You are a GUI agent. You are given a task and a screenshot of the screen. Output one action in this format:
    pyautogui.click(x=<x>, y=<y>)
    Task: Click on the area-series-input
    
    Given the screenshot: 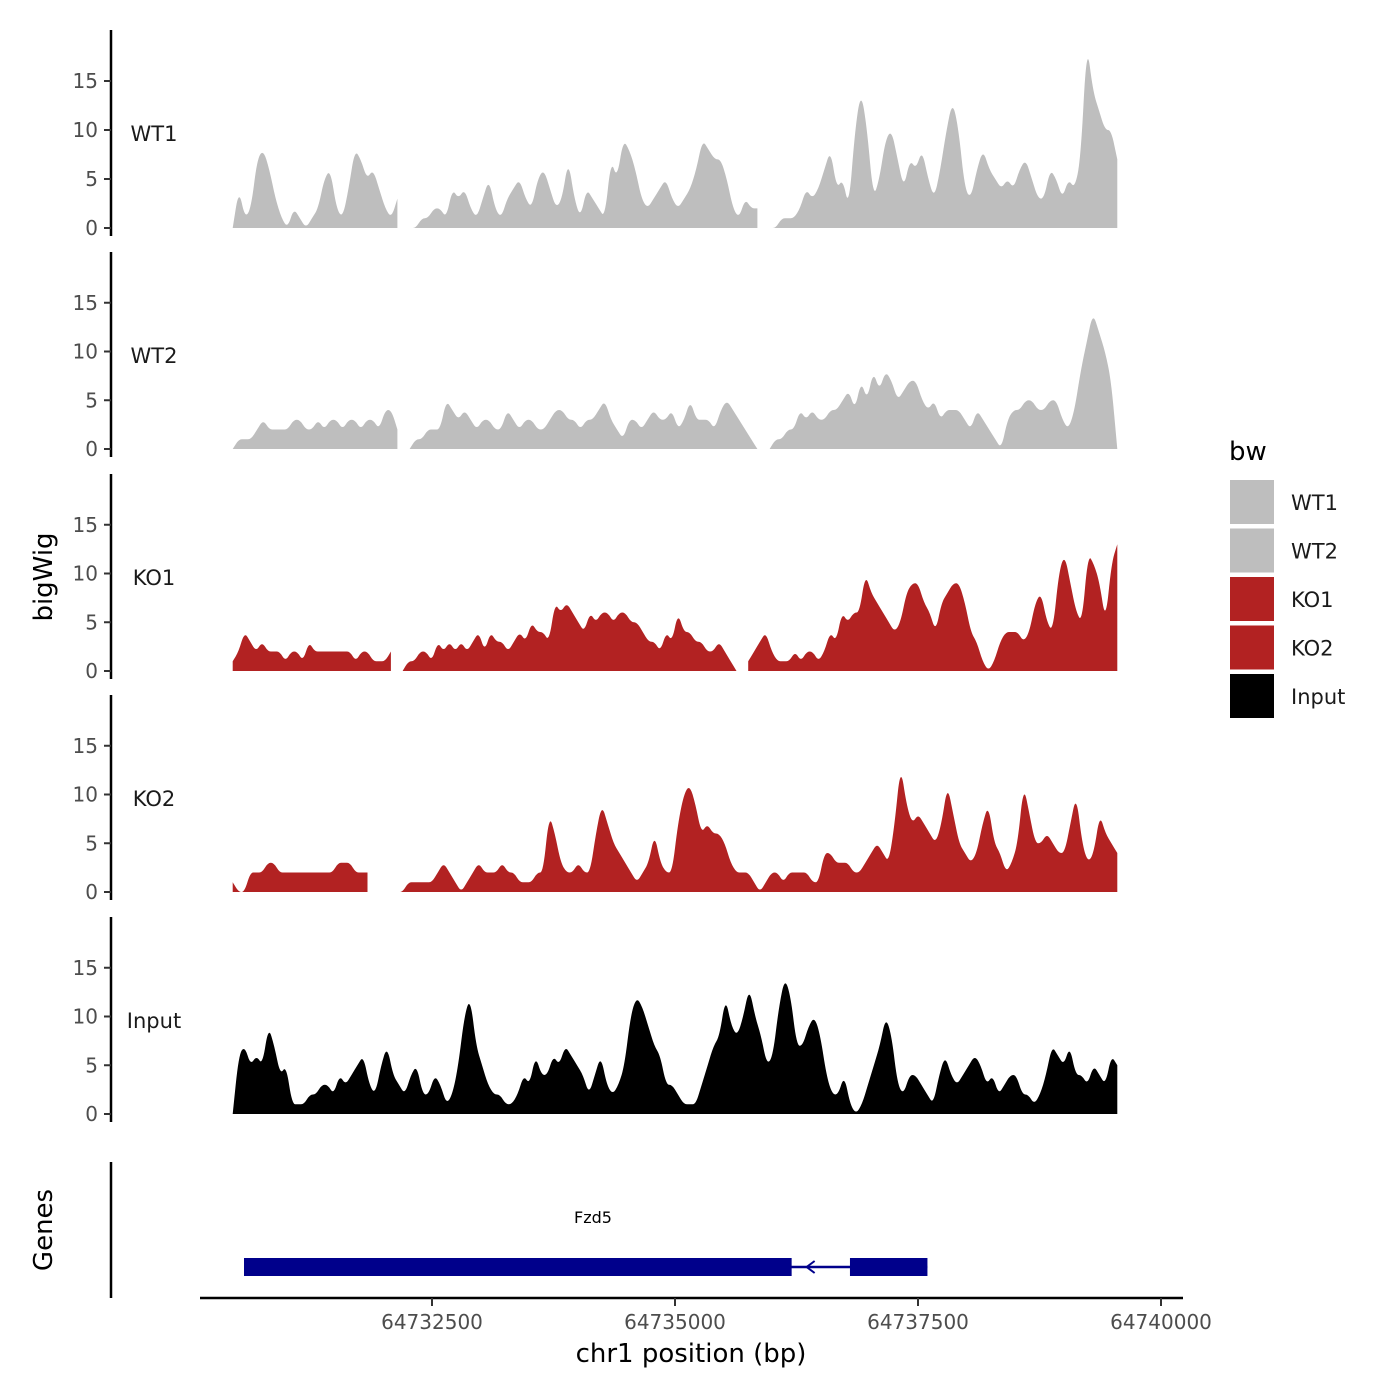 What is the action you would take?
    pyautogui.click(x=675, y=1048)
    